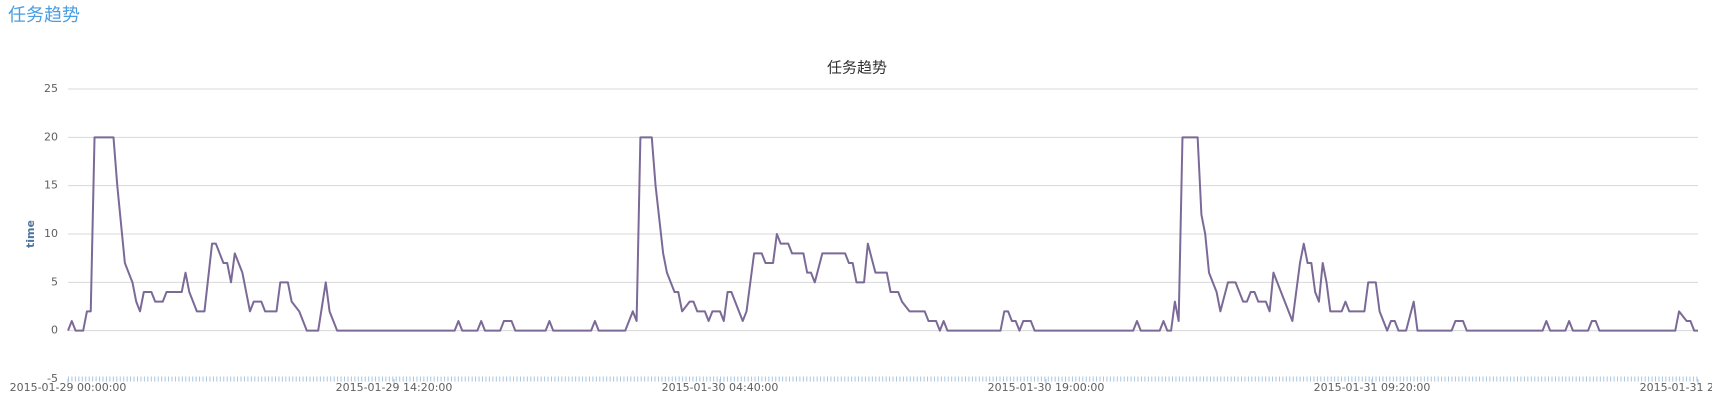 Image resolution: width=1712 pixels, height=404 pixels. What do you see at coordinates (1372, 387) in the screenshot?
I see `x-tick-label: 2015-01-31 09:20:00` at bounding box center [1372, 387].